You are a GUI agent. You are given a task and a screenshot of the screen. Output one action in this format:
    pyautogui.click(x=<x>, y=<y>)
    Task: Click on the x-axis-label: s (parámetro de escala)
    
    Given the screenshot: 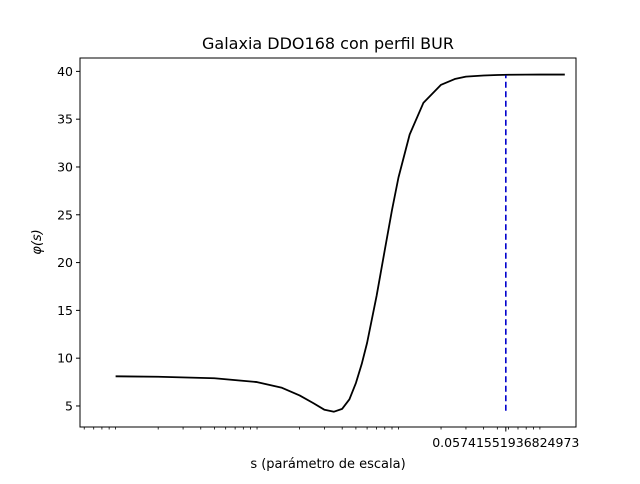 What is the action you would take?
    pyautogui.click(x=327, y=464)
    